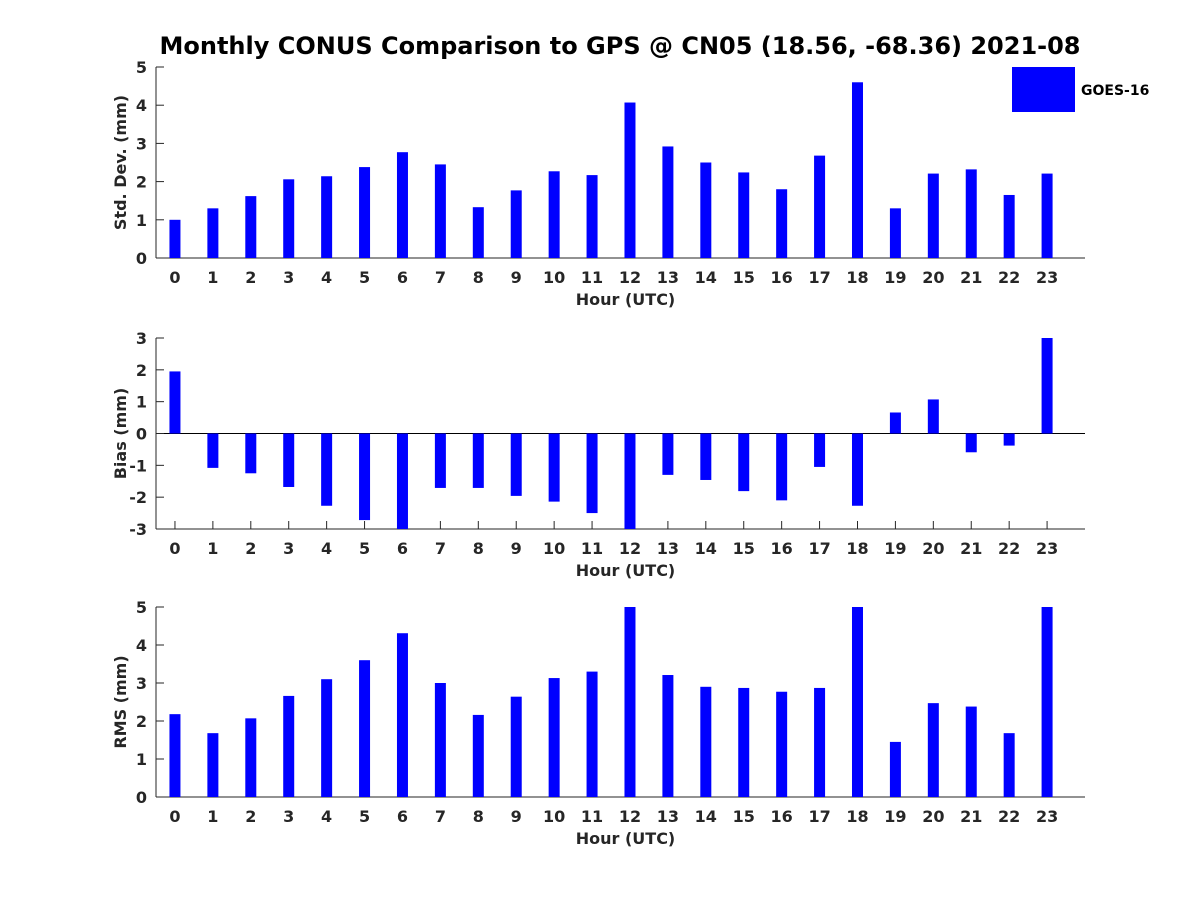 The width and height of the screenshot is (1200, 900). Describe the element at coordinates (141, 434) in the screenshot. I see `y-tick-label: 0` at that location.